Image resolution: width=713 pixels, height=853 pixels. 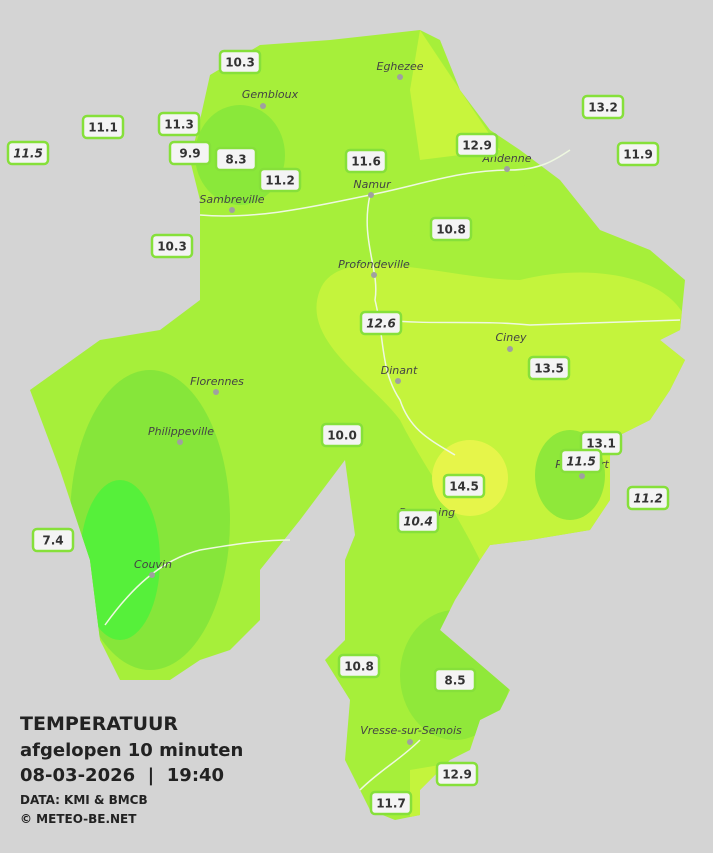 I want to click on station-reading: 11.9, so click(x=638, y=154).